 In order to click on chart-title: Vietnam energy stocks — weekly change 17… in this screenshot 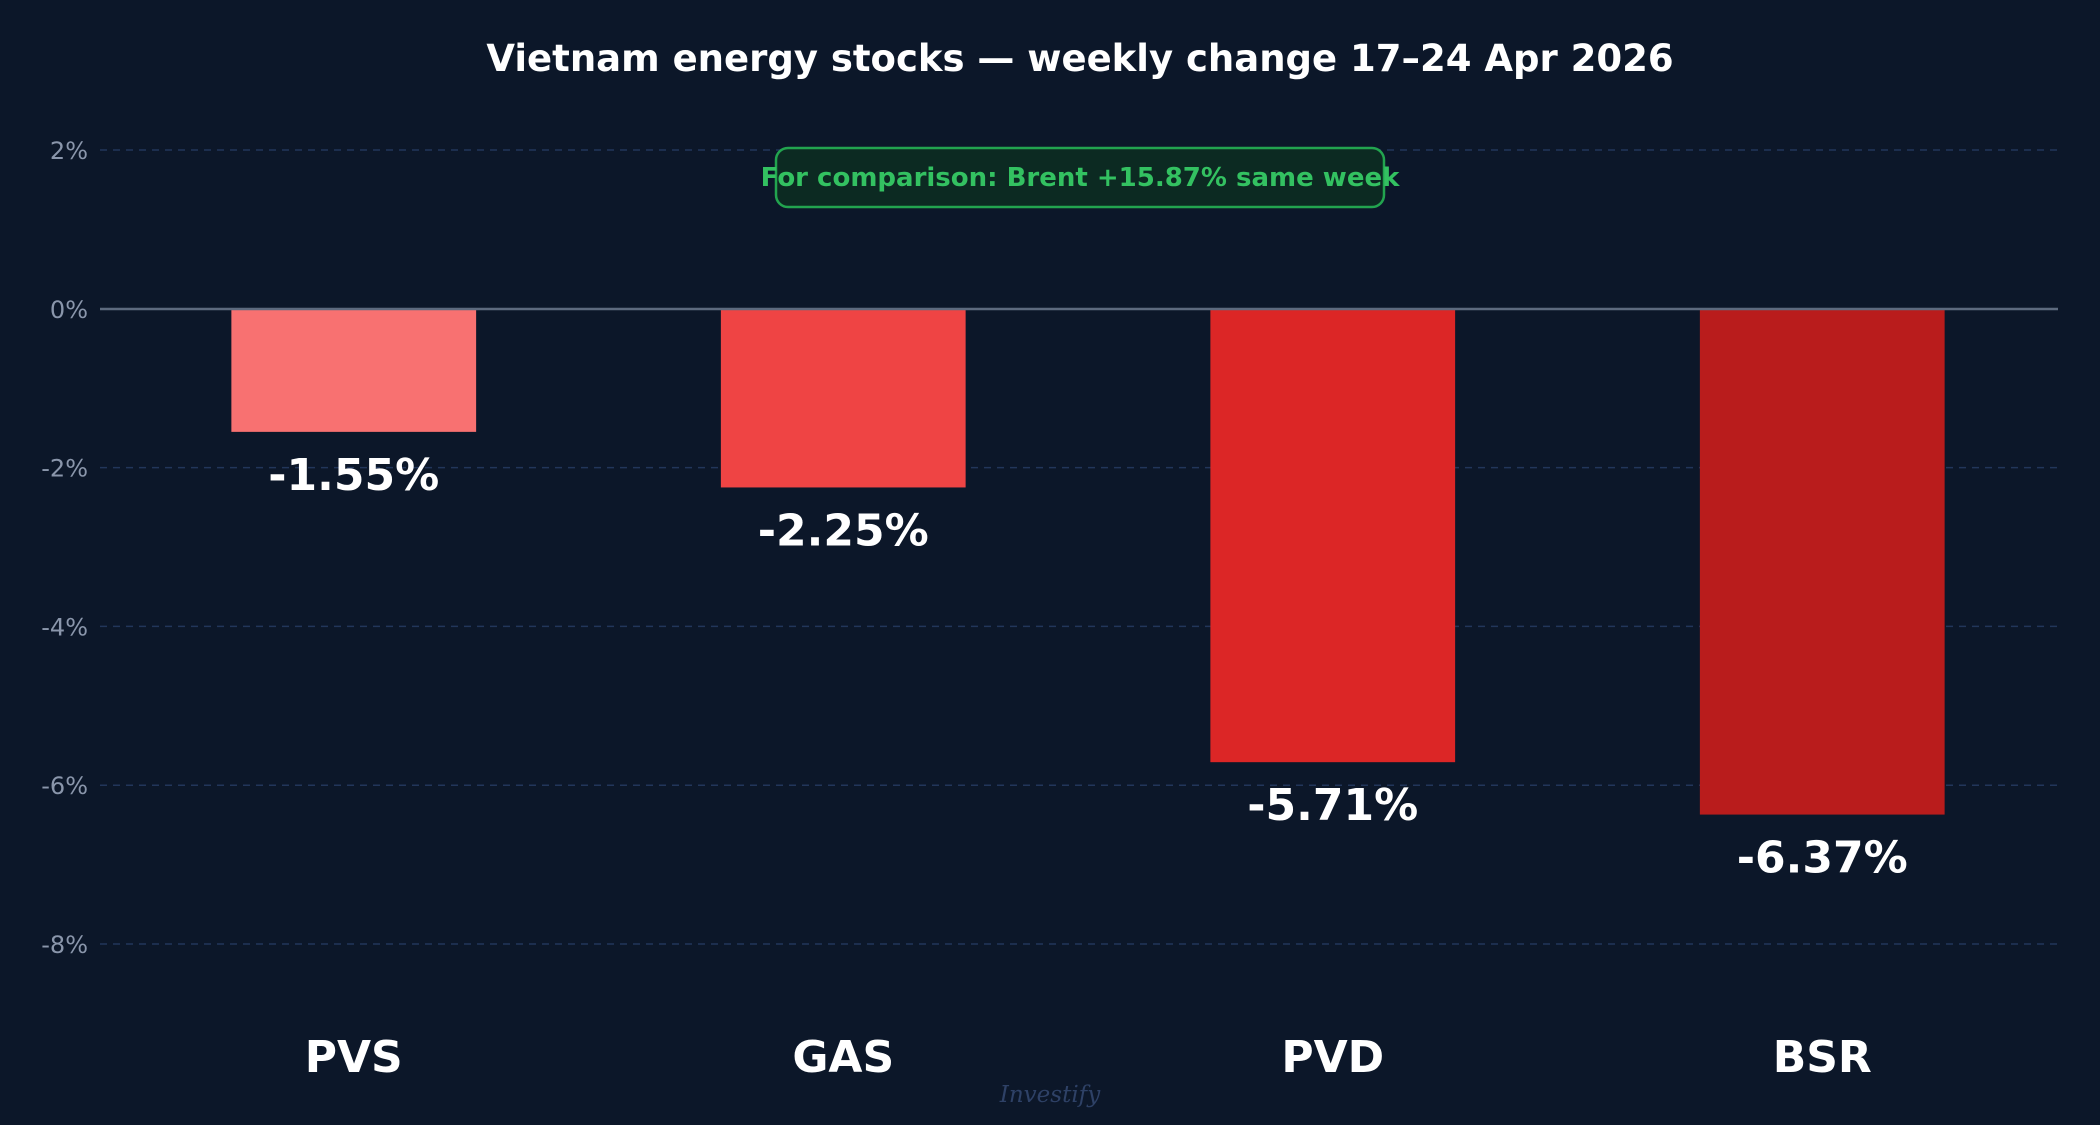, I will do `click(1079, 58)`.